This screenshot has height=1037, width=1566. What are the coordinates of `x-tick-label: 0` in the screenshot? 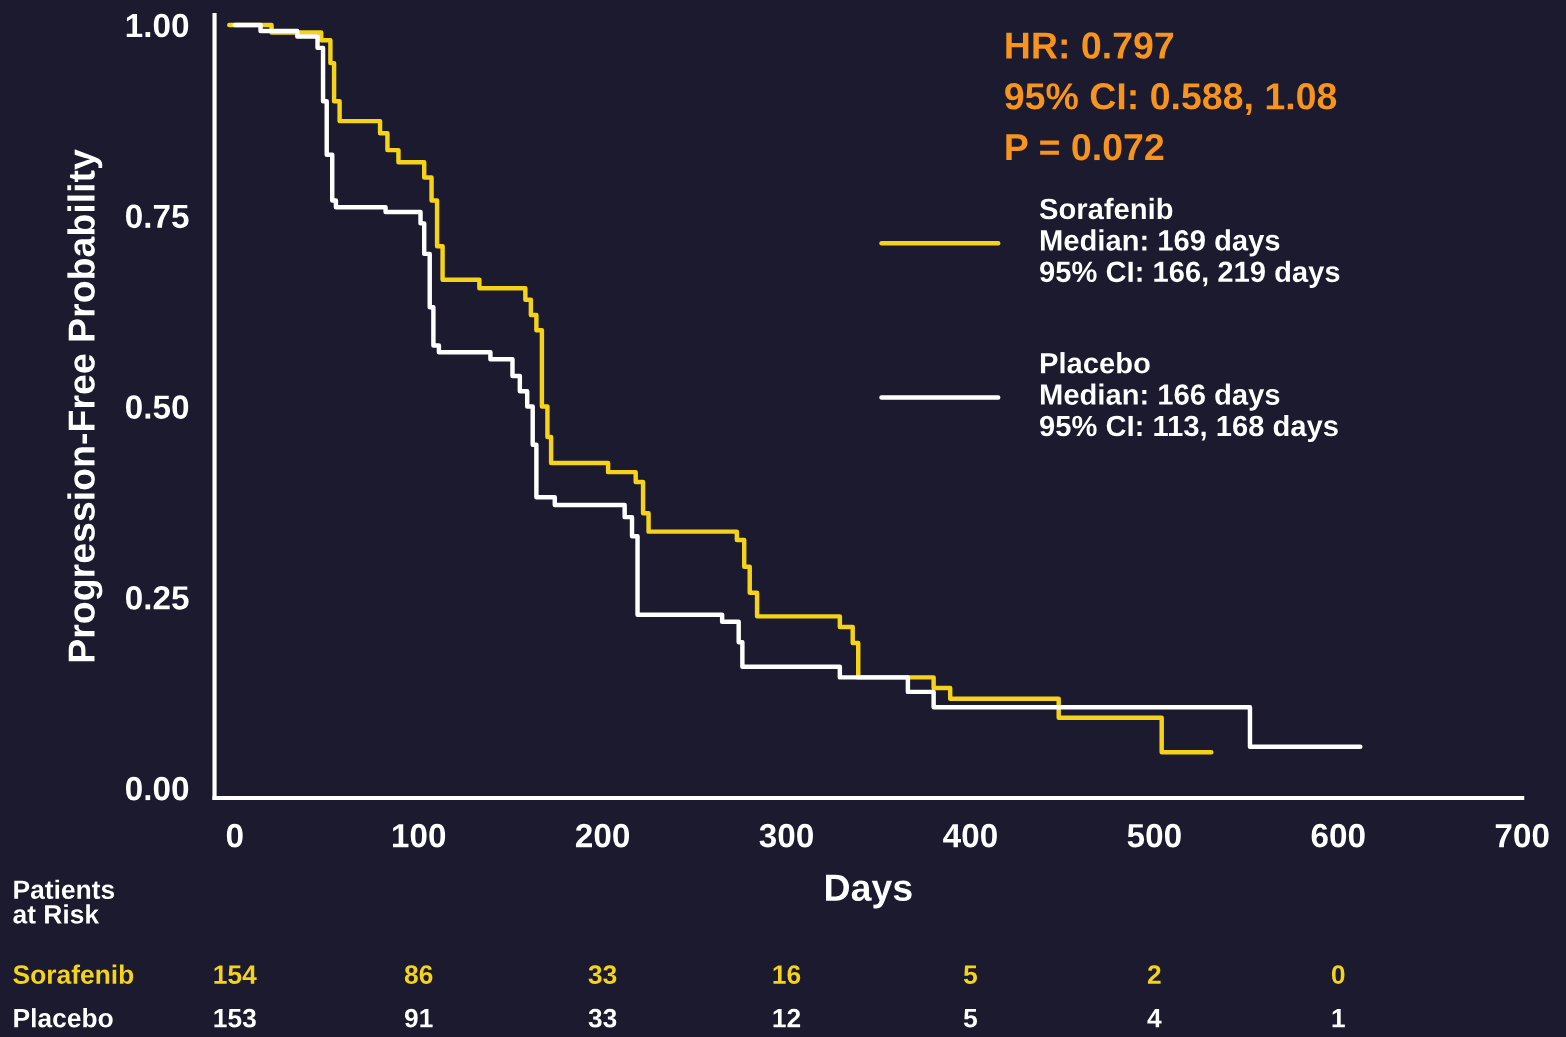 It's located at (234, 835).